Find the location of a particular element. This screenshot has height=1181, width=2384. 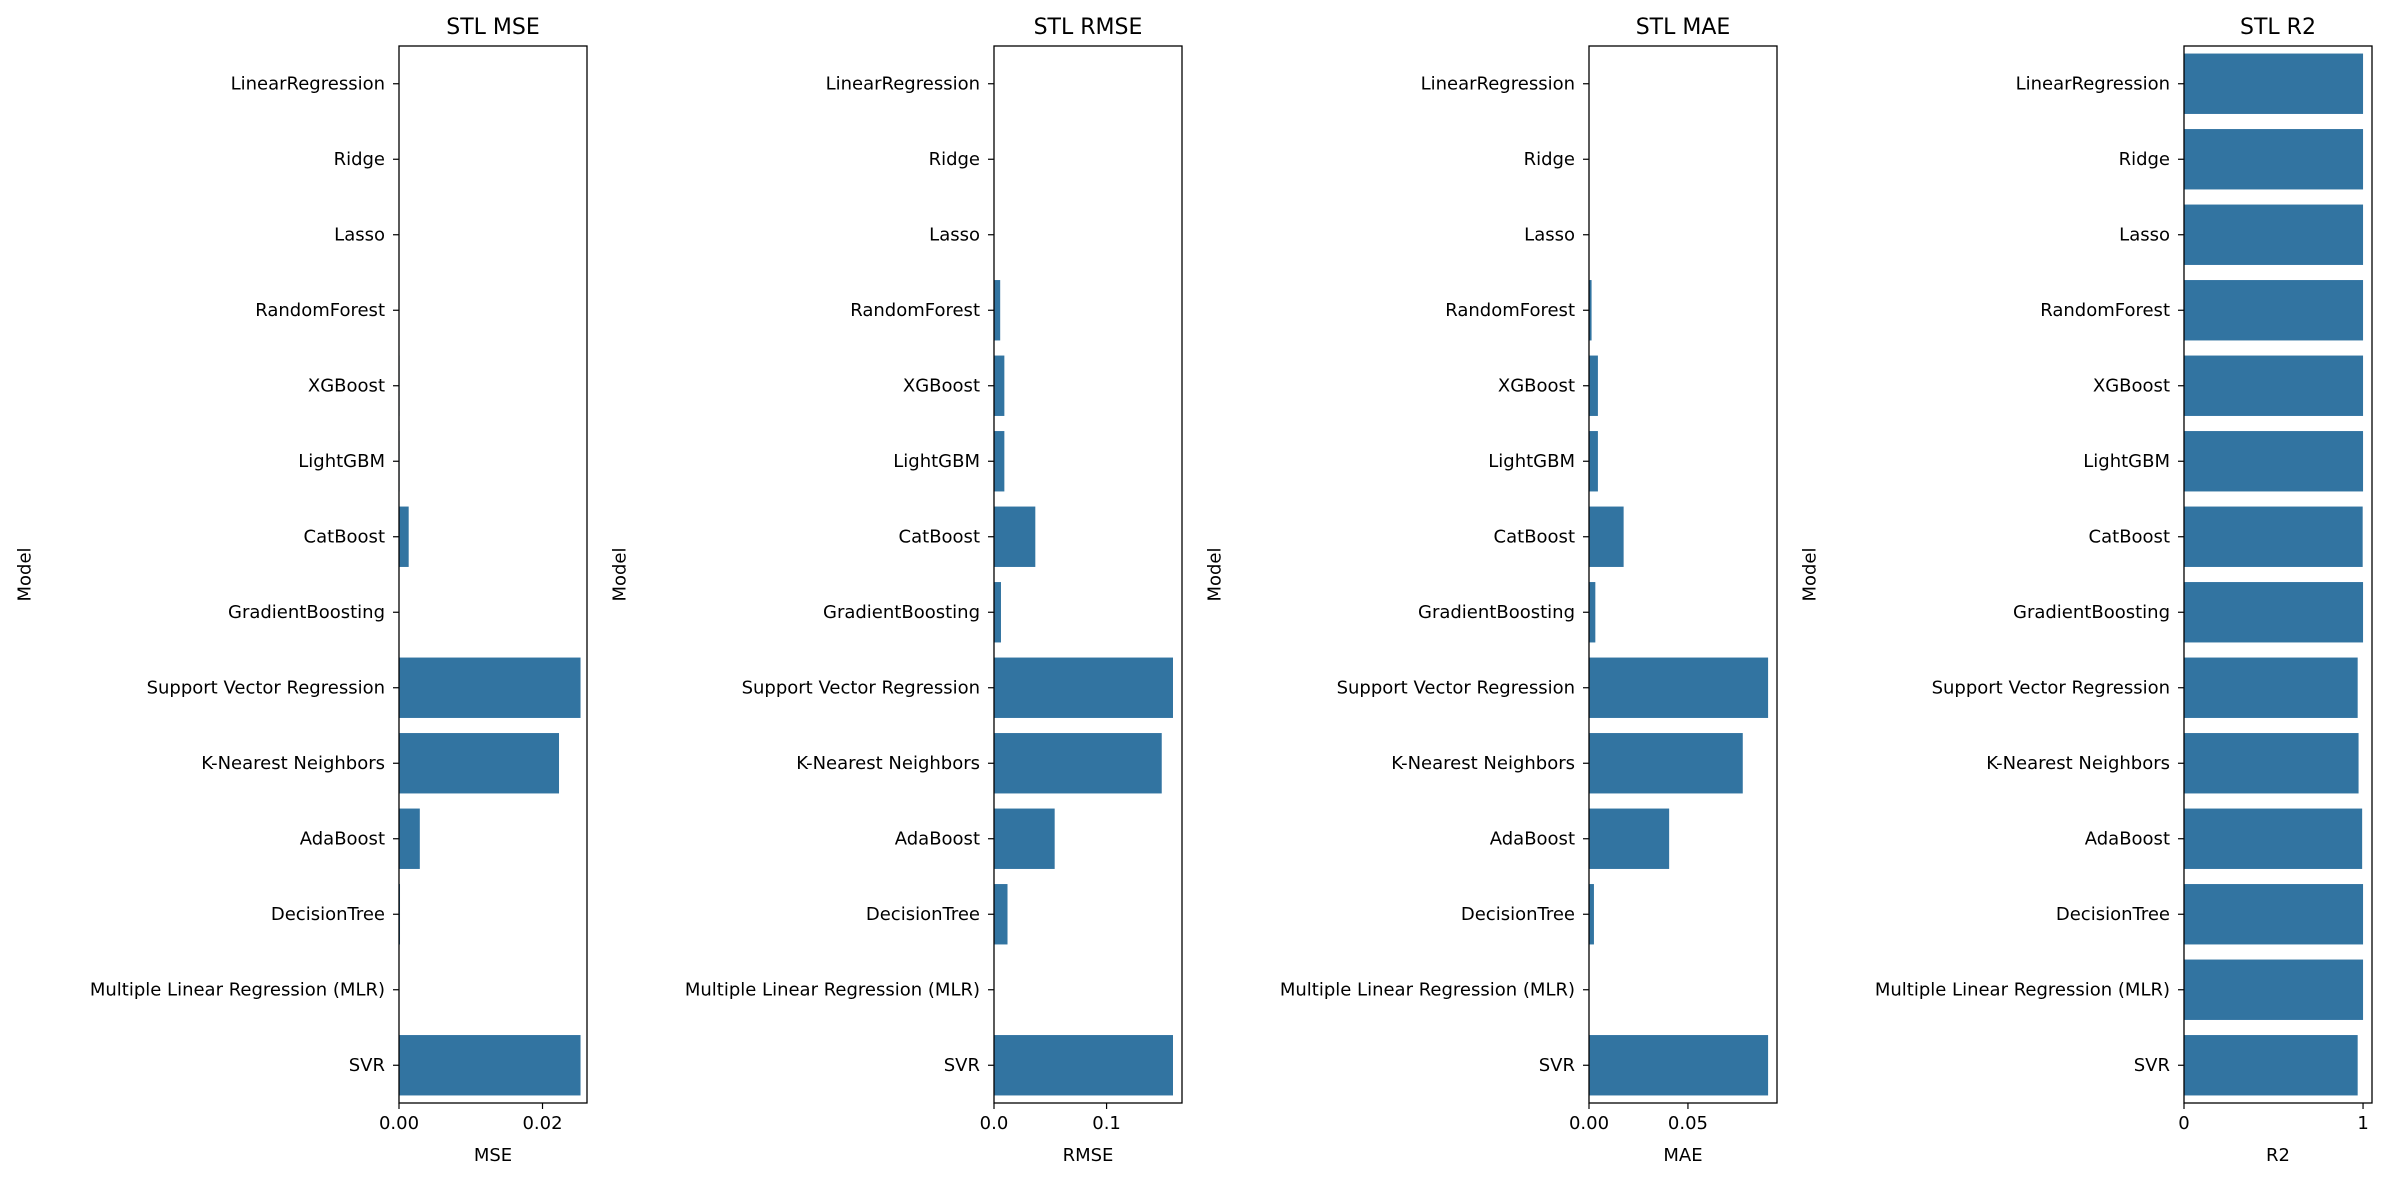

x-tick-label: 0 is located at coordinates (2183, 1123).